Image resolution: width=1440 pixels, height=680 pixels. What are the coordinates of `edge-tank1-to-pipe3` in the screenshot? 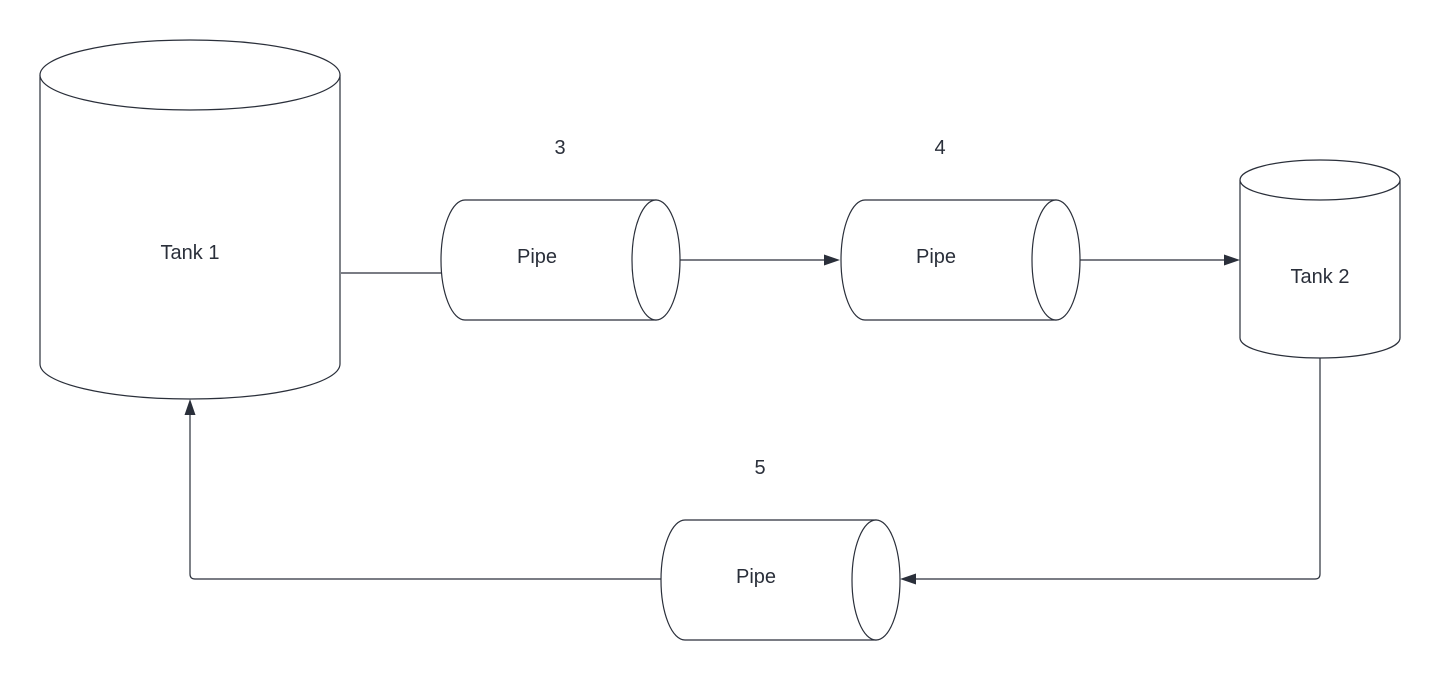 It's located at (399, 273).